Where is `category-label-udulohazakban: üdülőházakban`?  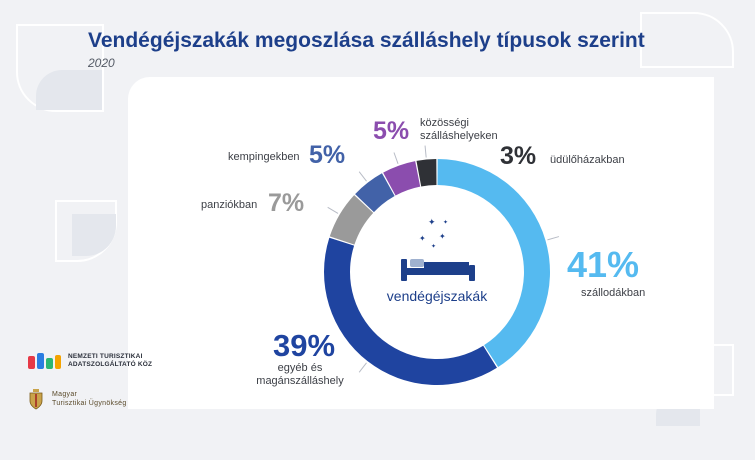
category-label-udulohazakban: üdülőházakban is located at coordinates (587, 160).